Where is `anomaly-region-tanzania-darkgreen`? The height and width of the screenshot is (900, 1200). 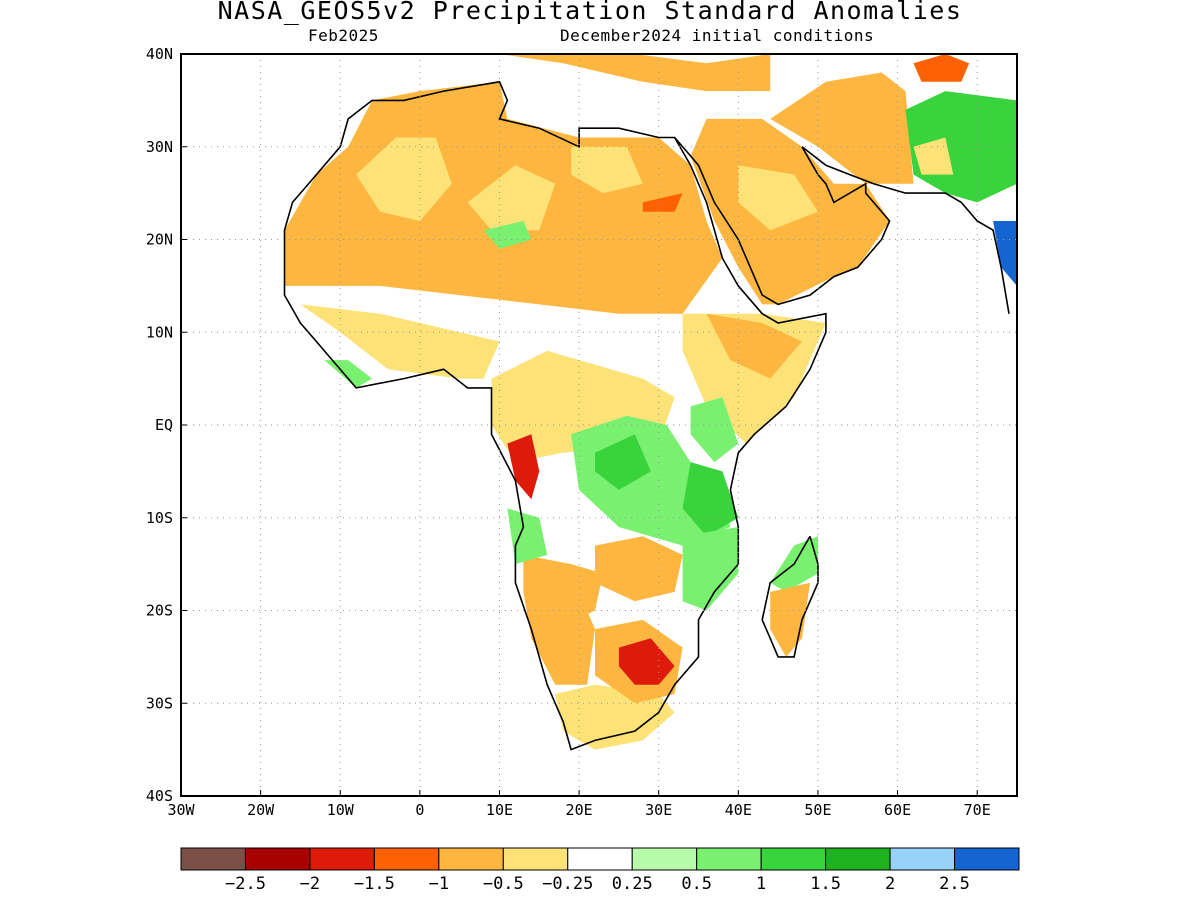
anomaly-region-tanzania-darkgreen is located at coordinates (710, 499).